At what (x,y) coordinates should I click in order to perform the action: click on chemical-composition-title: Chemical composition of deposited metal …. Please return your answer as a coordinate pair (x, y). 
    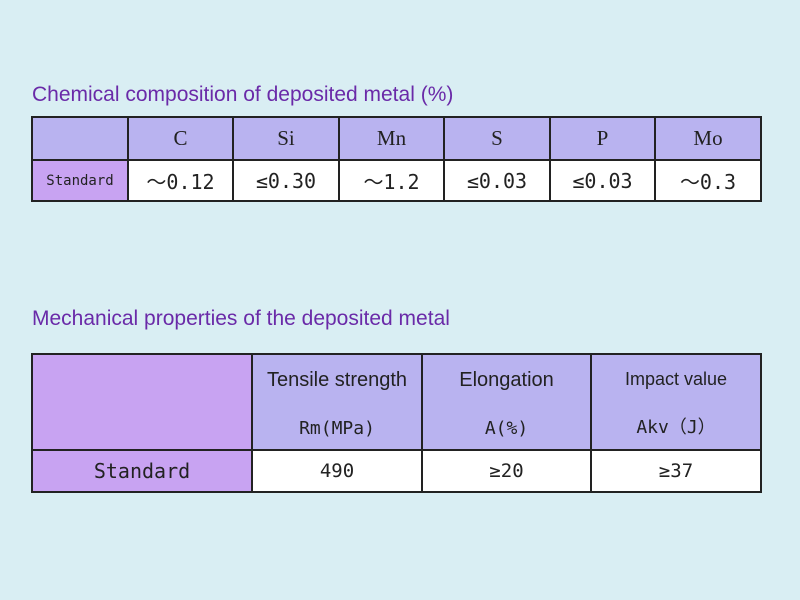
    Looking at the image, I should click on (243, 94).